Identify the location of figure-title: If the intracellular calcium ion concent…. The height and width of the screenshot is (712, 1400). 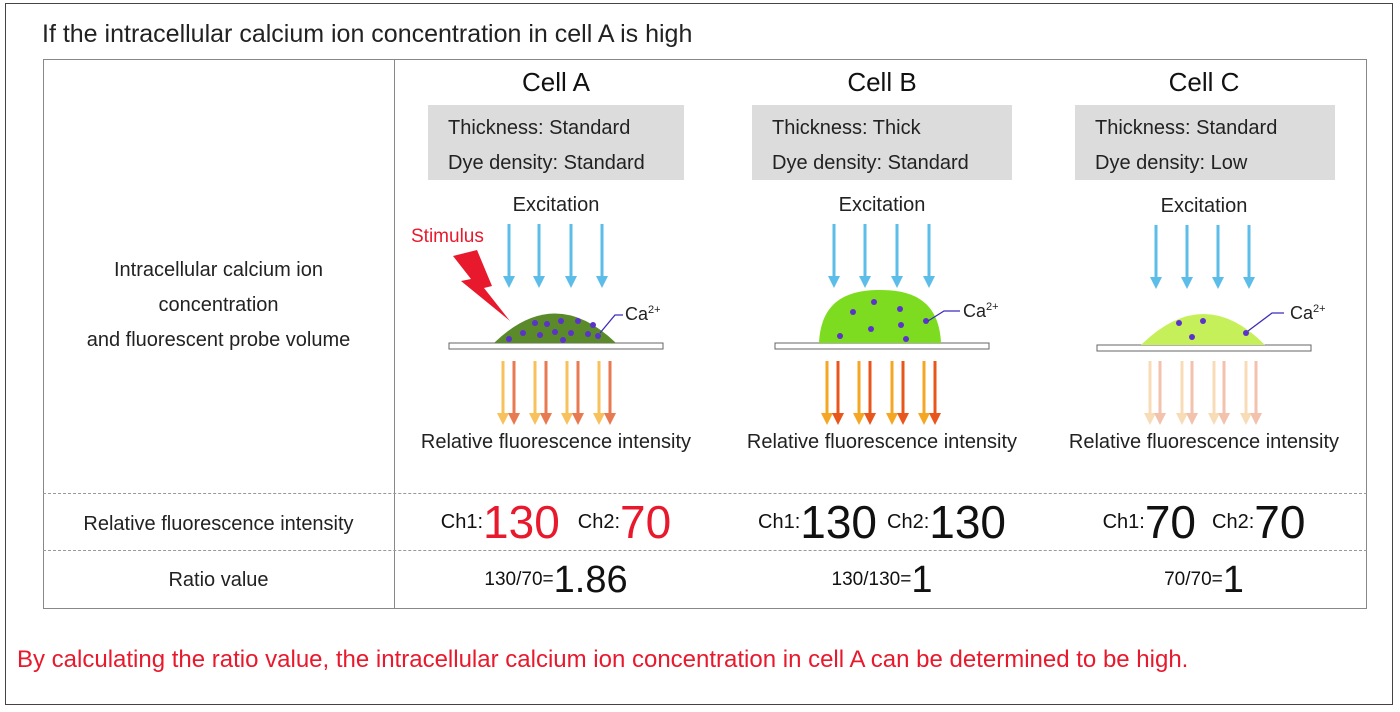
(367, 34).